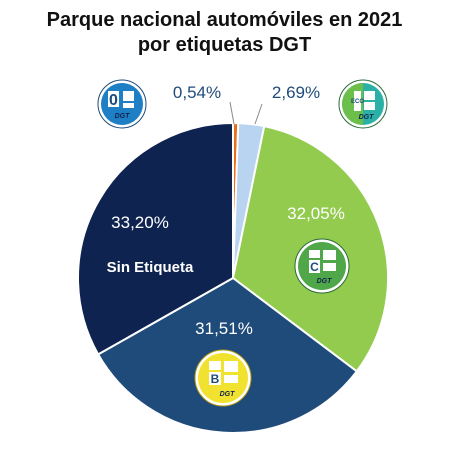  I want to click on slice-value-label: 33,20%, so click(140, 222).